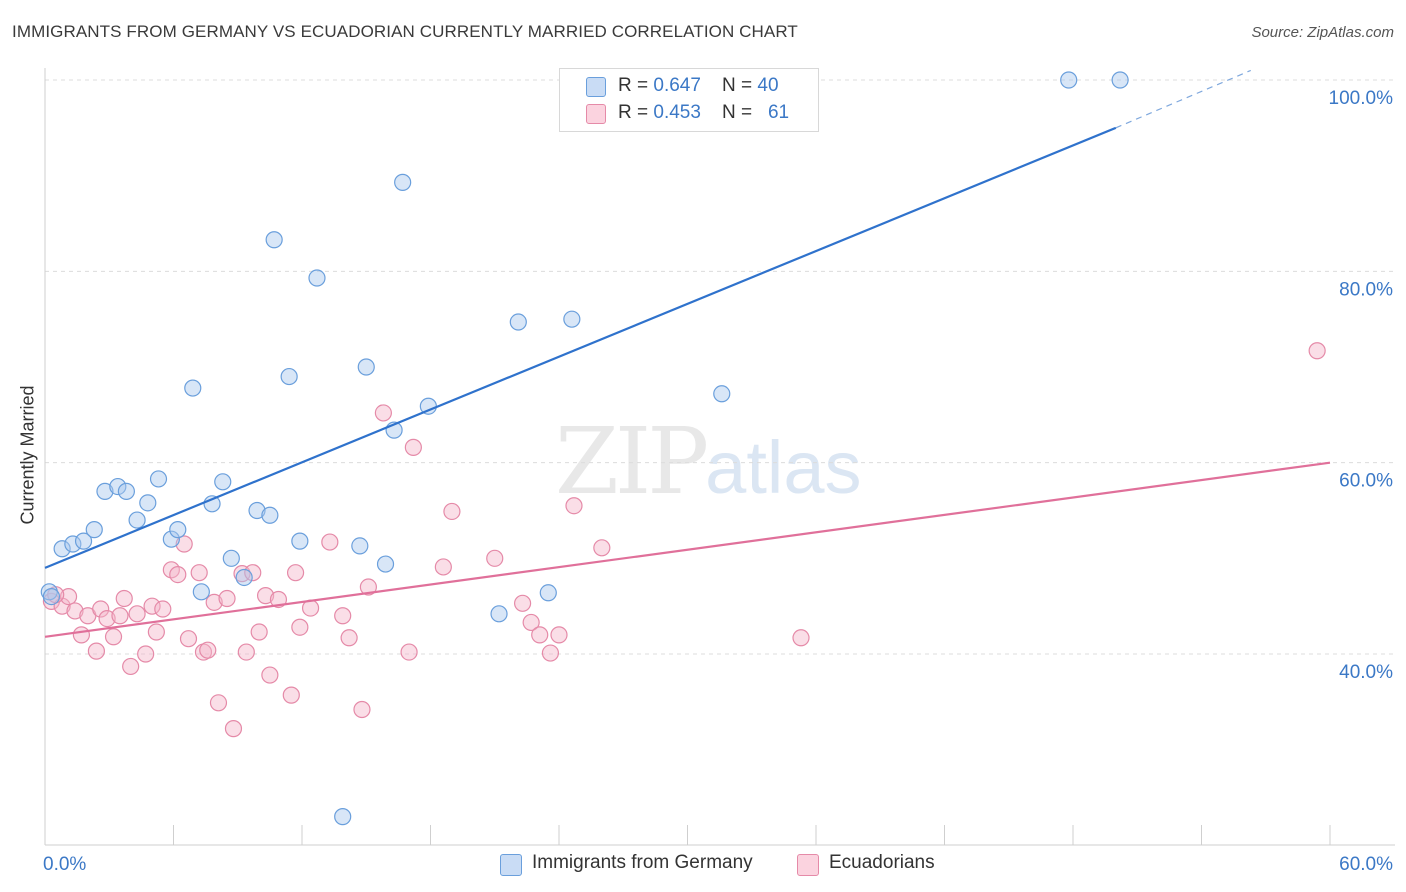 This screenshot has height=892, width=1406. What do you see at coordinates (740, 112) in the screenshot?
I see `n-label: N =` at bounding box center [740, 112].